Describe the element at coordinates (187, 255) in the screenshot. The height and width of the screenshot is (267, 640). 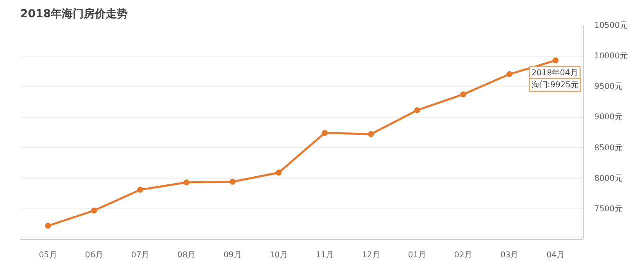
I see `x-tick-label: 08月` at that location.